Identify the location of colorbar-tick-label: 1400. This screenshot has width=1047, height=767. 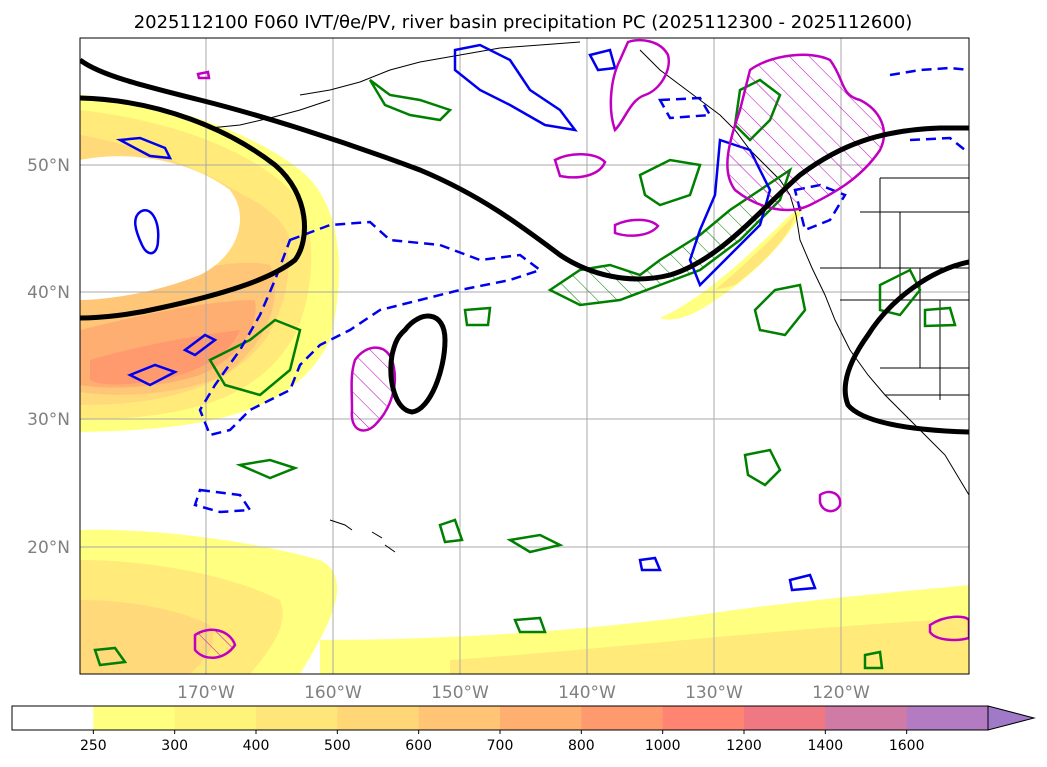
(826, 746).